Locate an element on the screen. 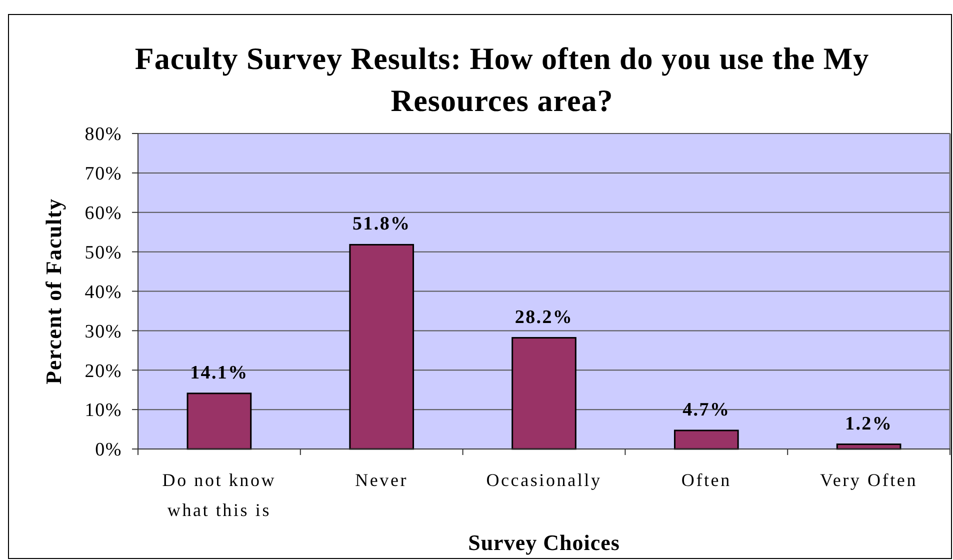 This screenshot has height=560, width=953. data-label: 51.8% is located at coordinates (381, 224).